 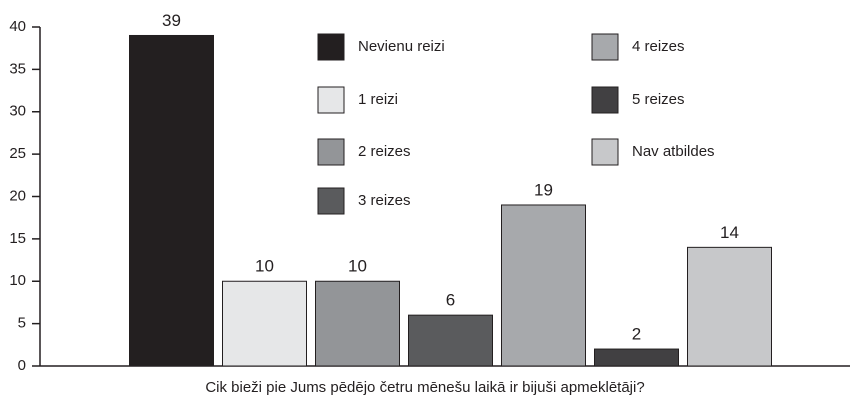 What do you see at coordinates (17, 26) in the screenshot?
I see `y-tick-label: 40` at bounding box center [17, 26].